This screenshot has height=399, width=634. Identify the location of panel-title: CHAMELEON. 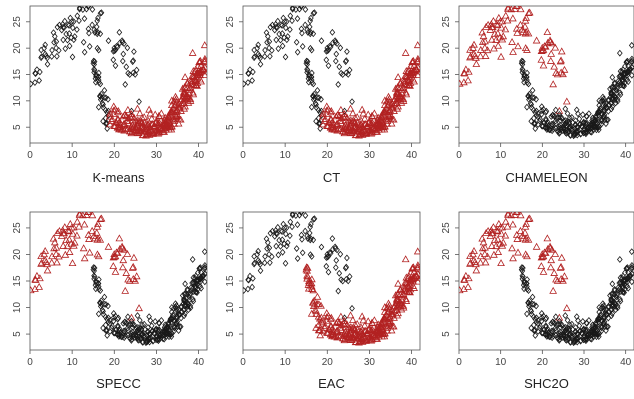
(546, 177).